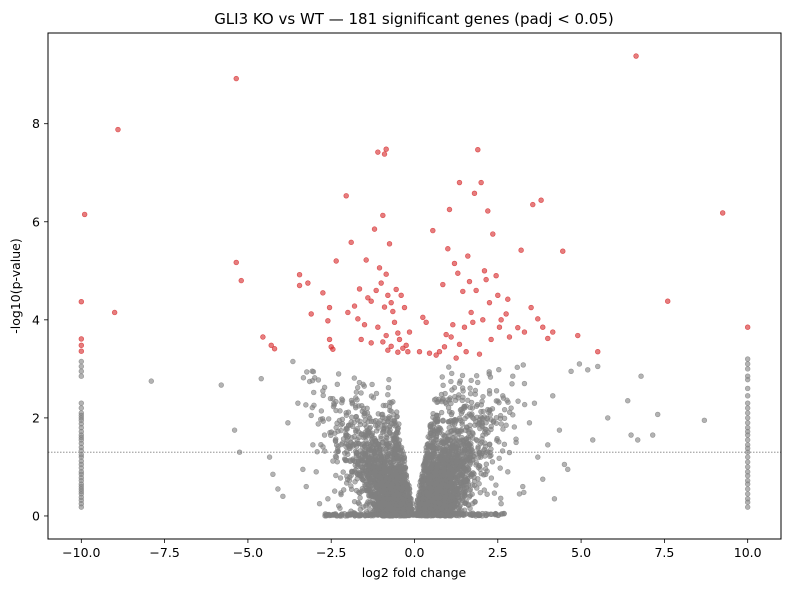  What do you see at coordinates (498, 552) in the screenshot?
I see `x-tick-label: 2.5` at bounding box center [498, 552].